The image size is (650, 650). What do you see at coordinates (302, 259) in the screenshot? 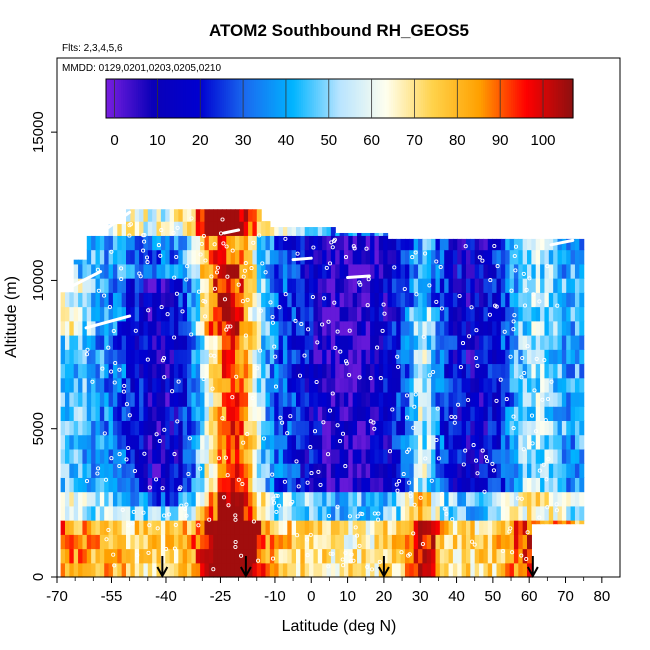
I see `flight-track-streak` at bounding box center [302, 259].